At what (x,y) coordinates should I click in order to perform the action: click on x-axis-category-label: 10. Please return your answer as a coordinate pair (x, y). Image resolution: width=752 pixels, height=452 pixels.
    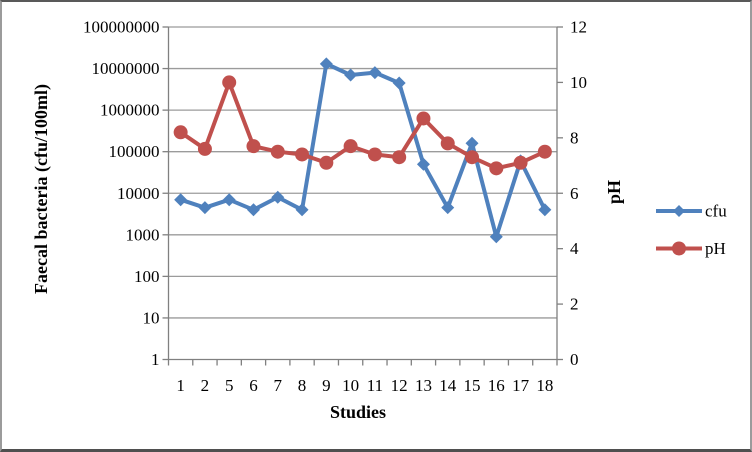
    Looking at the image, I should click on (350, 385).